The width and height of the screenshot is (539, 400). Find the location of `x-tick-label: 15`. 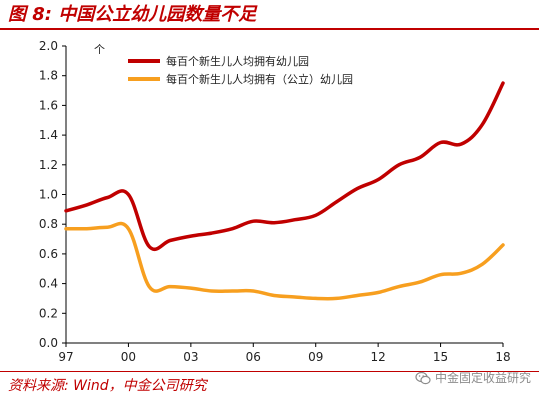

x-tick-label: 15 is located at coordinates (440, 357).